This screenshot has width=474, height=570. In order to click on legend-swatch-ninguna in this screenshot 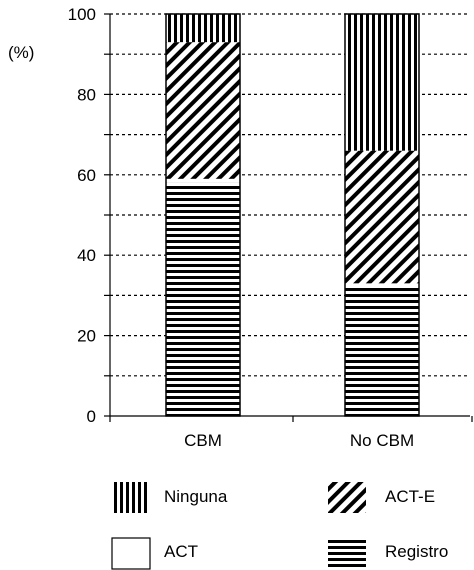, I will do `click(131, 497)`.